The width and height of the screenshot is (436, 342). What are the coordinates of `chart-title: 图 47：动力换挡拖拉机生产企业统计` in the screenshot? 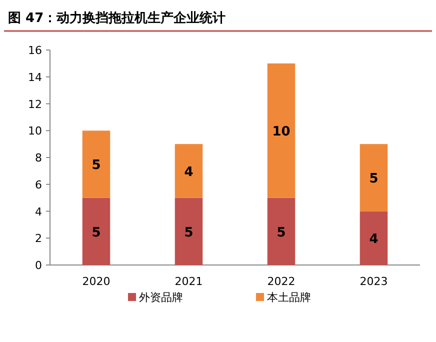 It's located at (117, 18).